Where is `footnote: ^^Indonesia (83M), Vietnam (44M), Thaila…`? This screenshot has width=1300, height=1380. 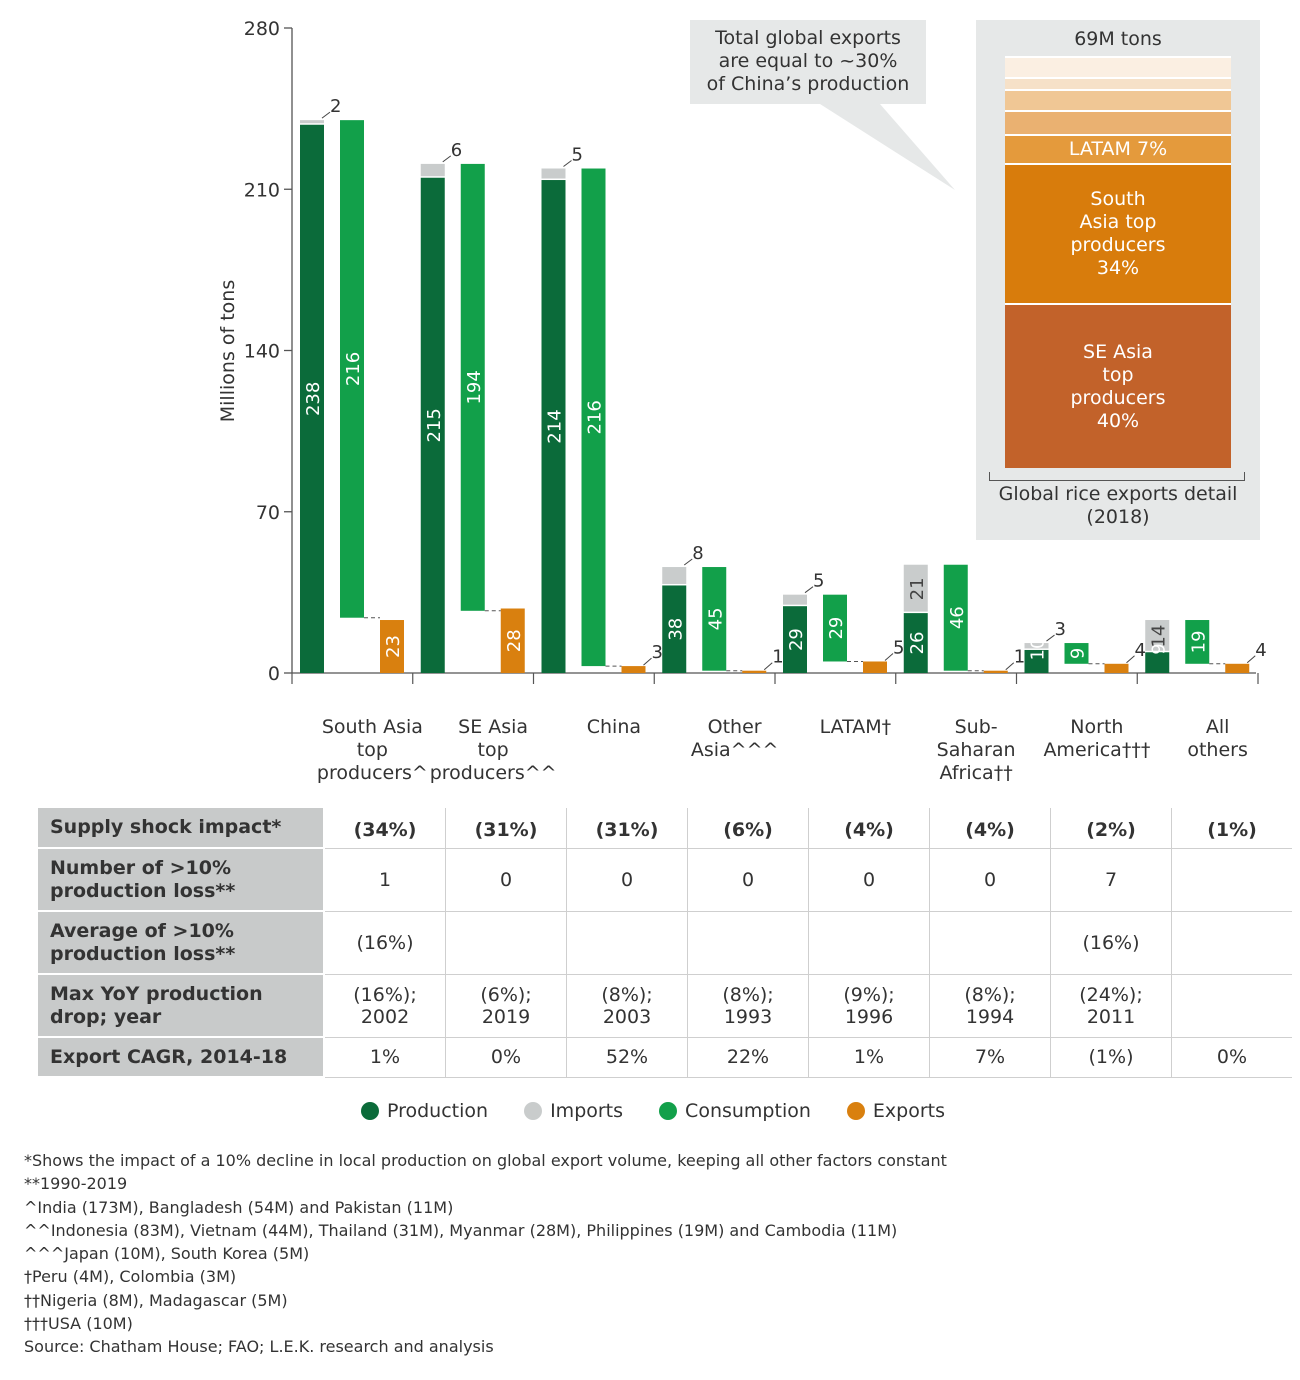
footnote: ^^Indonesia (83M), Vietnam (44M), Thaila… is located at coordinates (461, 1230).